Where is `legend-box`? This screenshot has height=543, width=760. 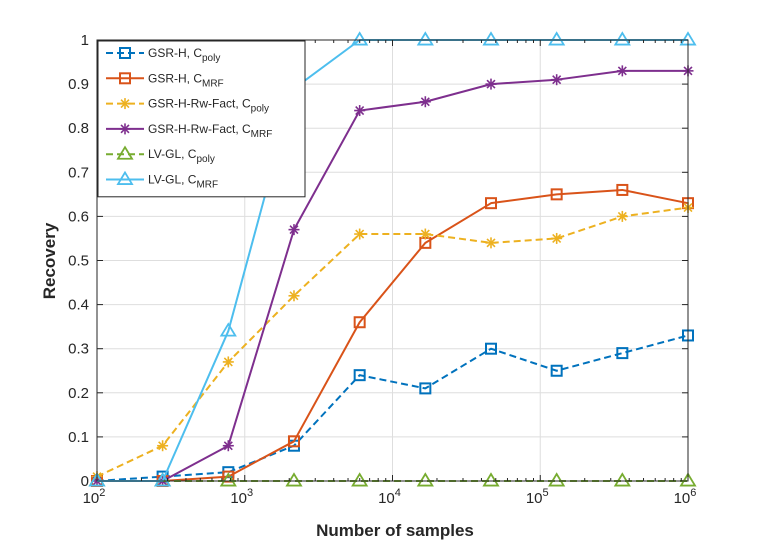 legend-box is located at coordinates (201, 119).